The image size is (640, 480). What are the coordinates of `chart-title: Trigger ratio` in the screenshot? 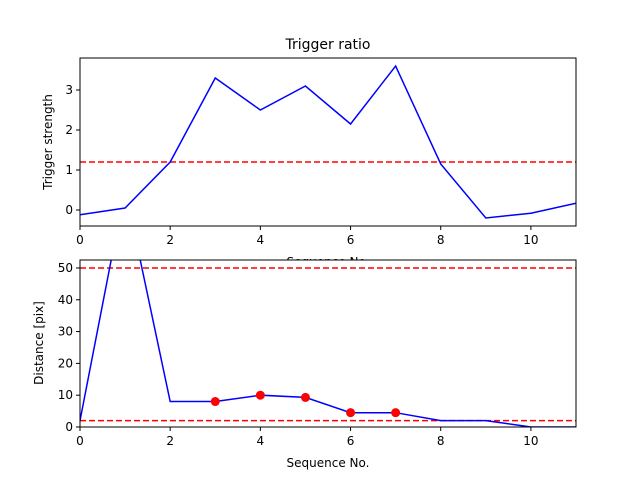 It's located at (327, 45).